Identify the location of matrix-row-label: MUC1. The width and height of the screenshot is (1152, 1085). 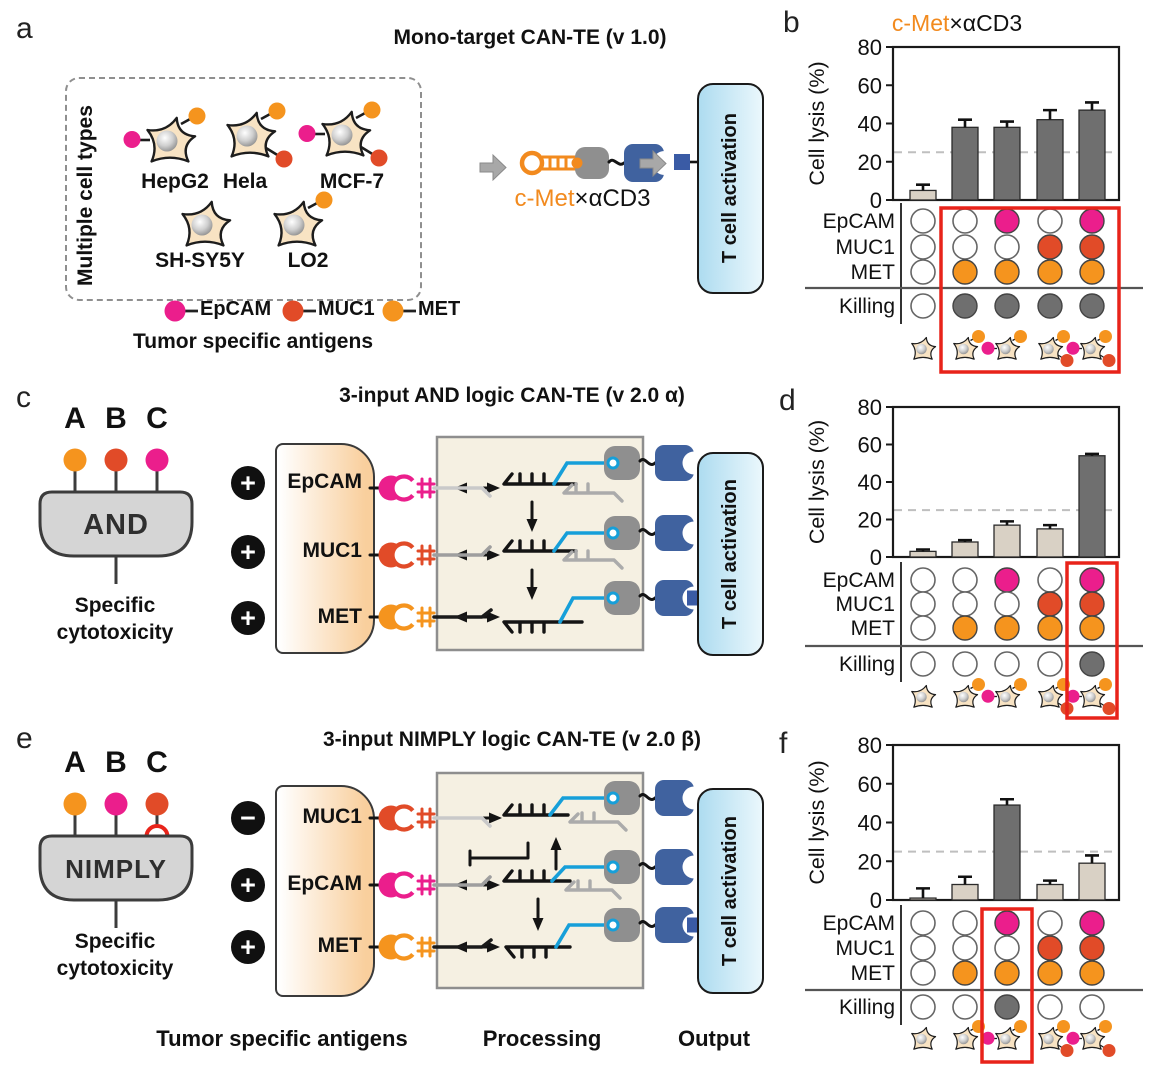
(865, 948).